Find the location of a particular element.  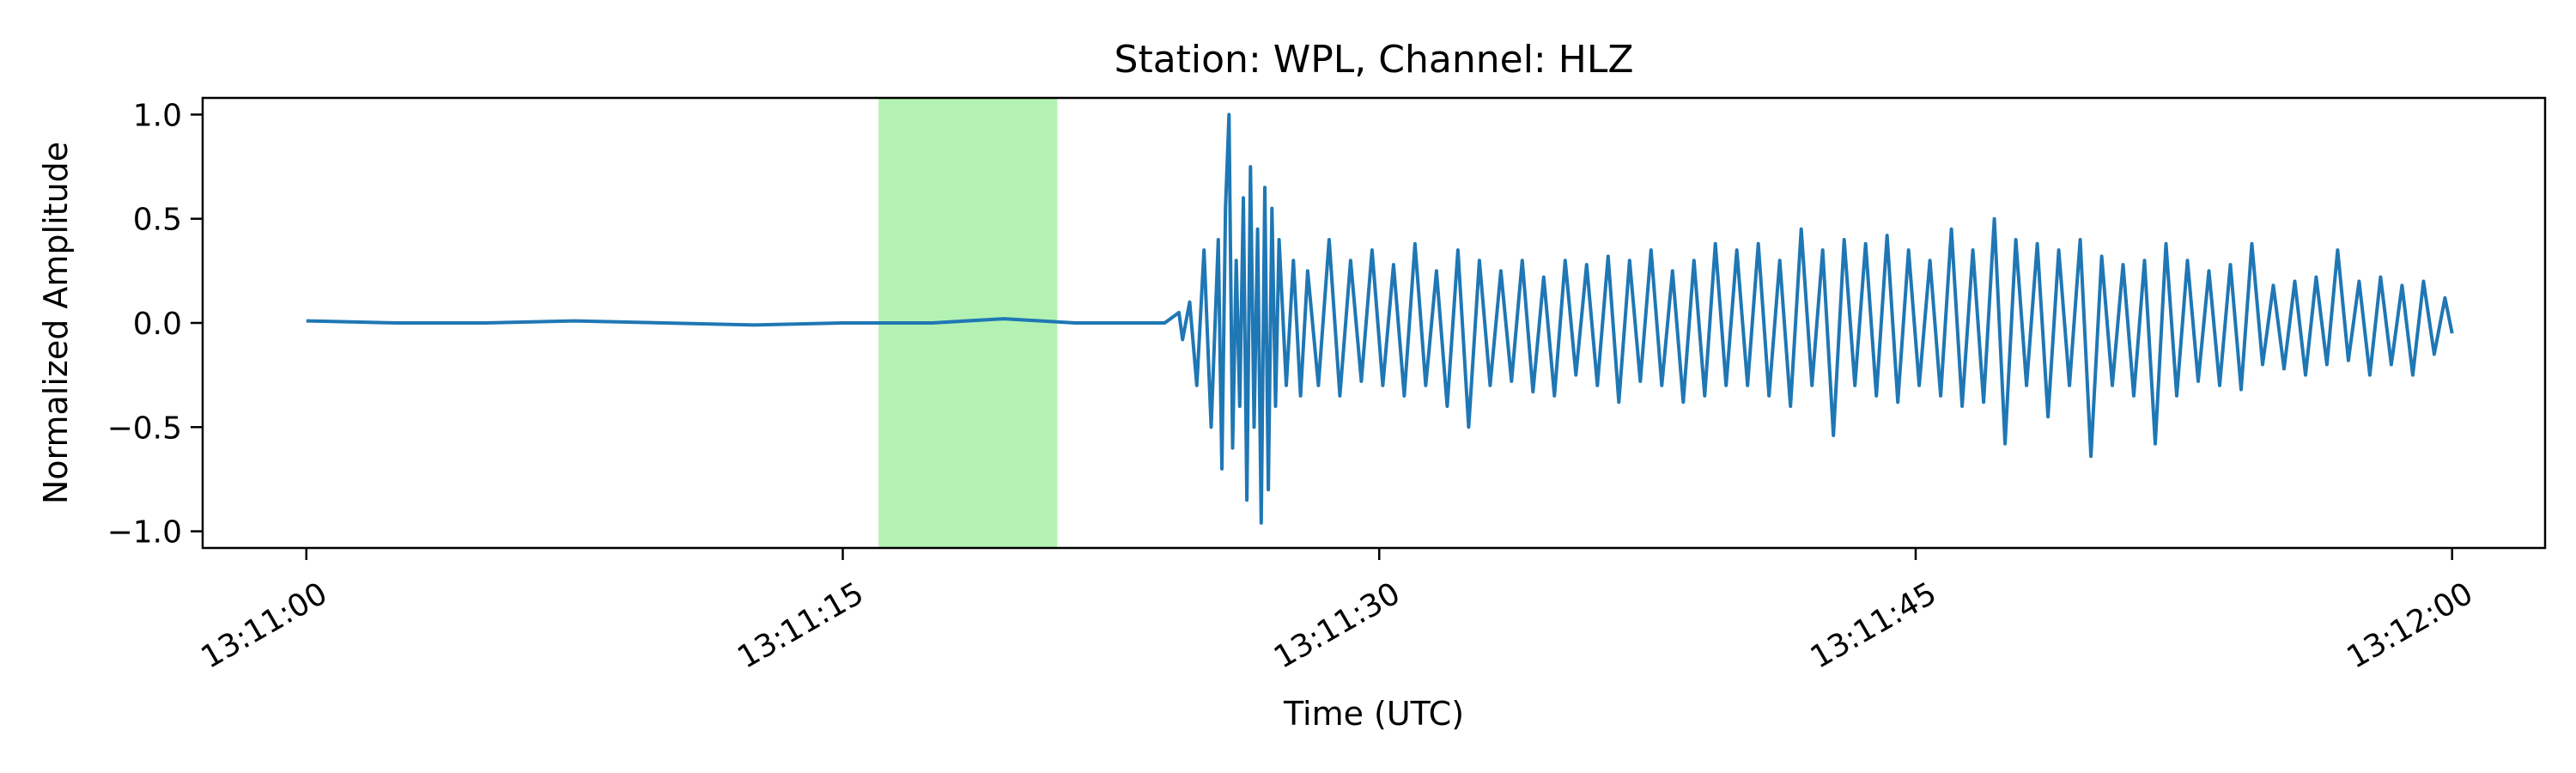

y-tick-label: −1.0 is located at coordinates (144, 533).